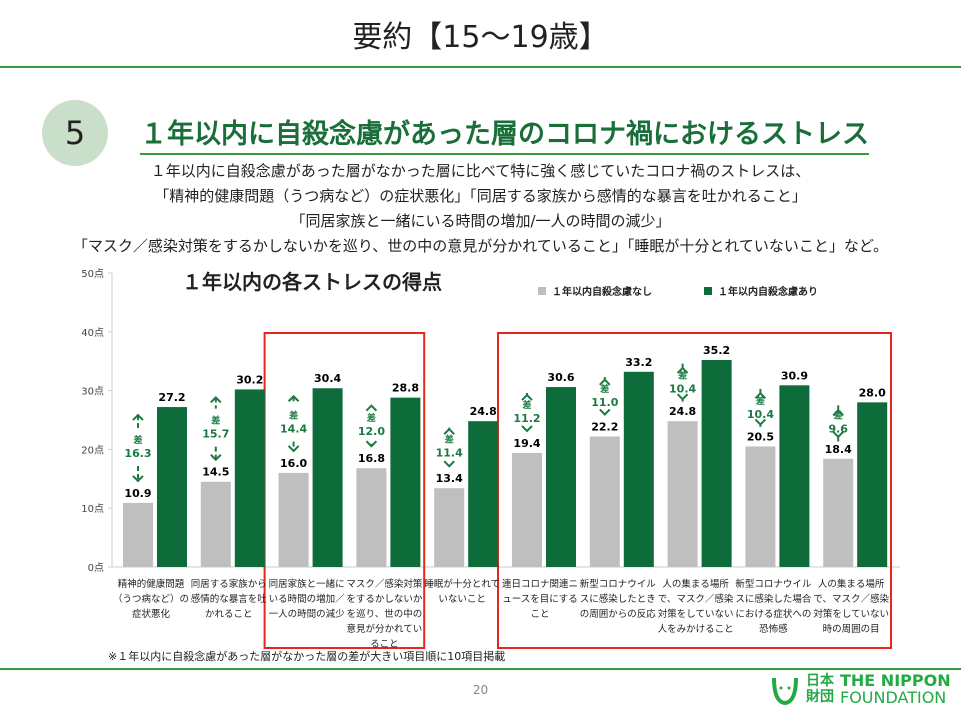 The width and height of the screenshot is (961, 720). I want to click on difference-value: 11.0, so click(604, 402).